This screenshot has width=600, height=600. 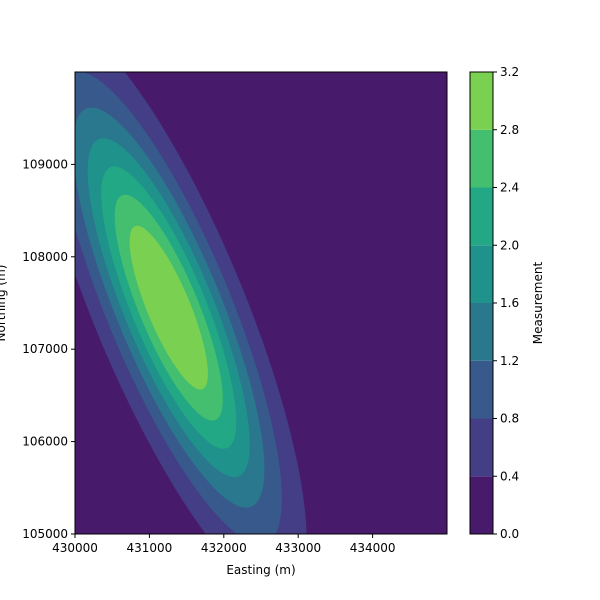 I want to click on y-tick-label: 109000, so click(x=45, y=164).